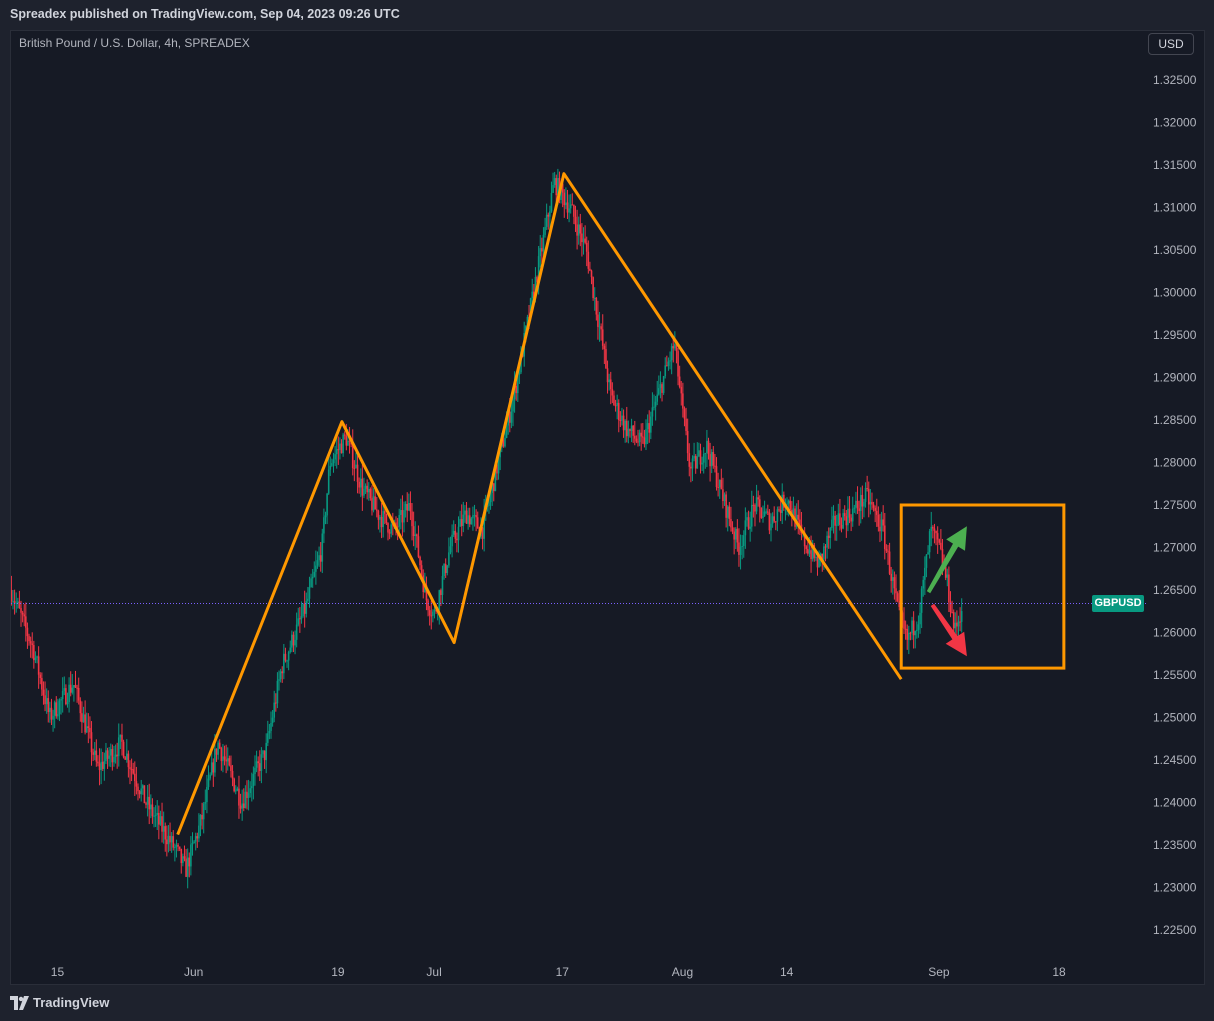  What do you see at coordinates (1175, 250) in the screenshot?
I see `price-tick-label: 1.30500` at bounding box center [1175, 250].